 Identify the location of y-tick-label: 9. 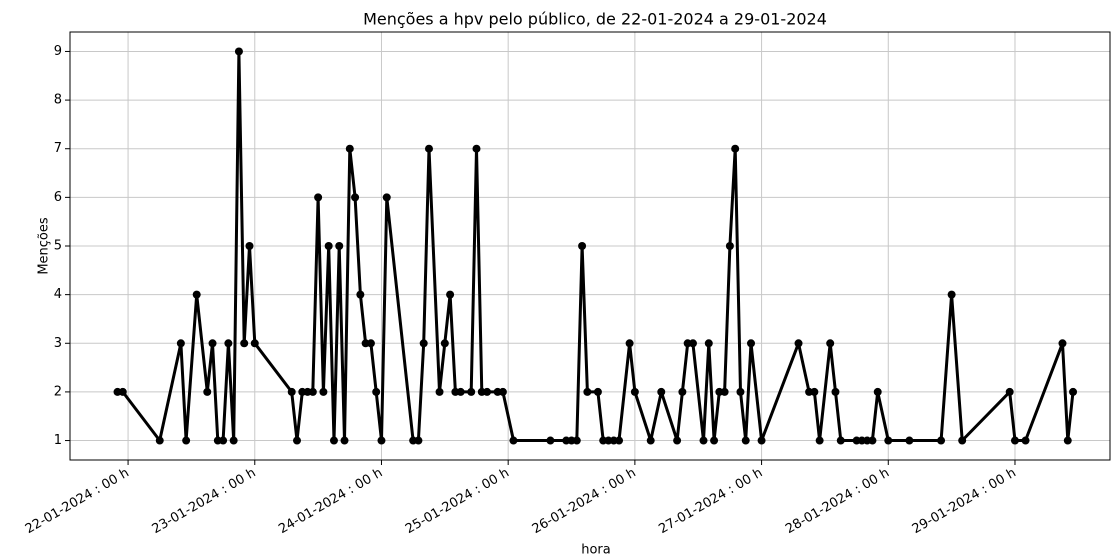
(58, 51).